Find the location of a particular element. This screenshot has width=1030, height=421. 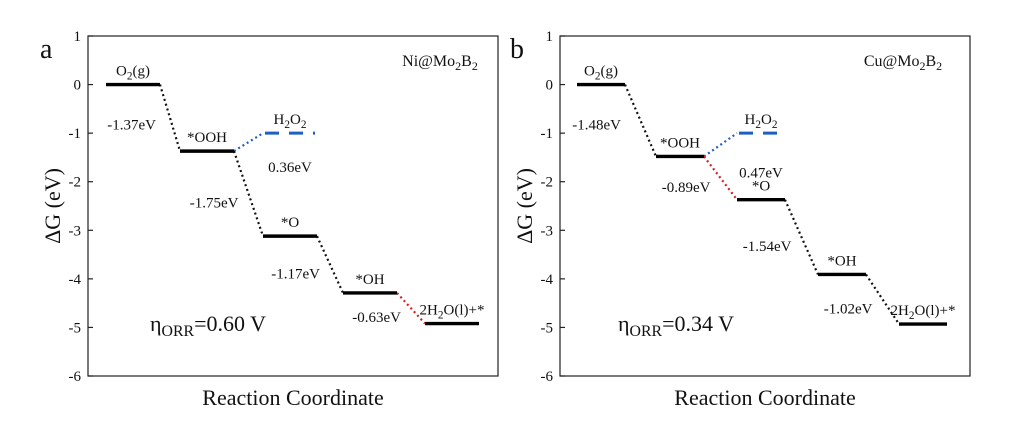

step-energy-label: -1.02eV is located at coordinates (848, 309).